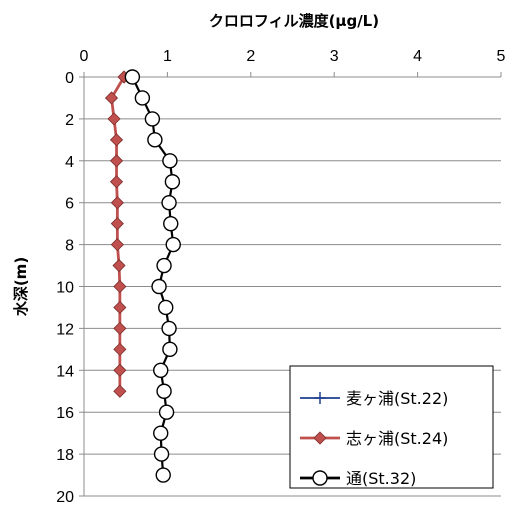 The image size is (507, 511). Describe the element at coordinates (250, 56) in the screenshot. I see `x-tick-label: 2` at that location.